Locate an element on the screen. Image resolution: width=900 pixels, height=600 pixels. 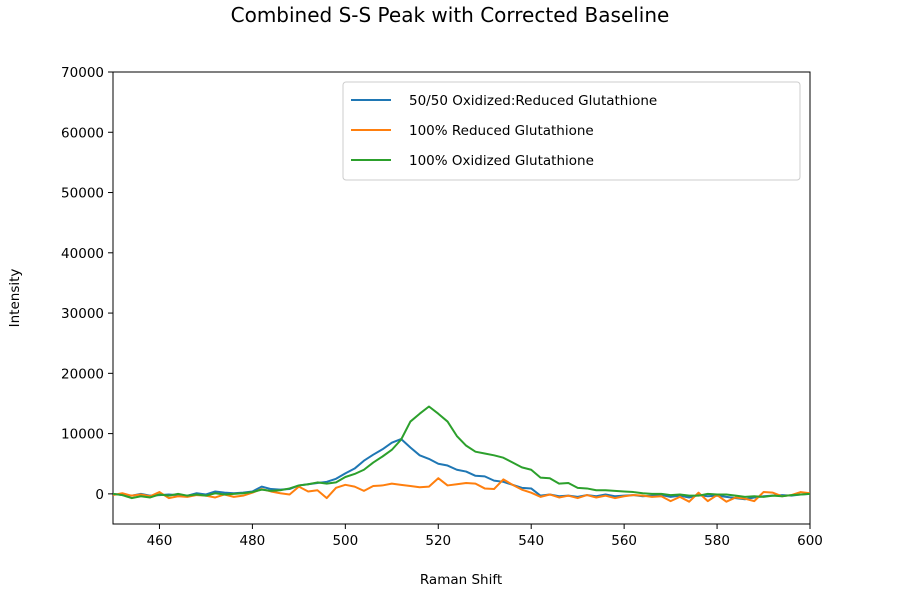
y-tick-label: 10000 is located at coordinates (82, 435).